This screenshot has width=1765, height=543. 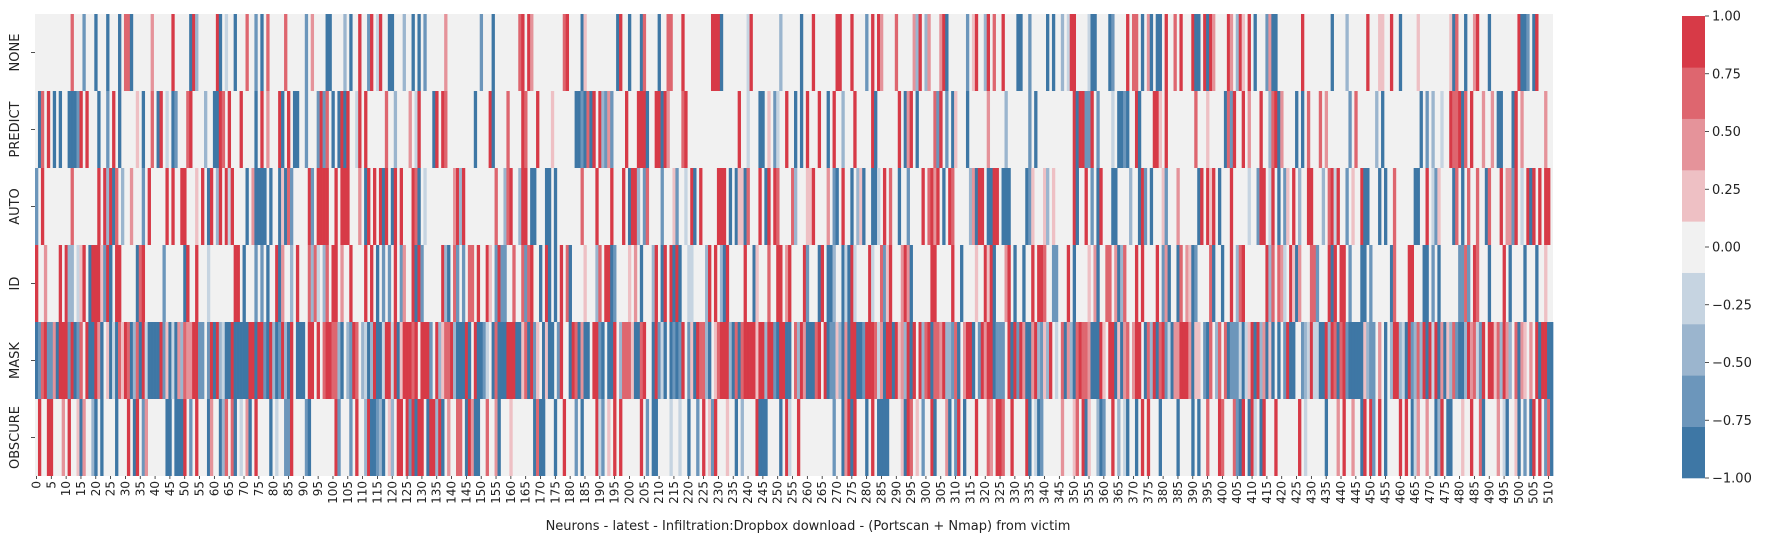 I want to click on x-tick-label: 20, so click(x=96, y=488).